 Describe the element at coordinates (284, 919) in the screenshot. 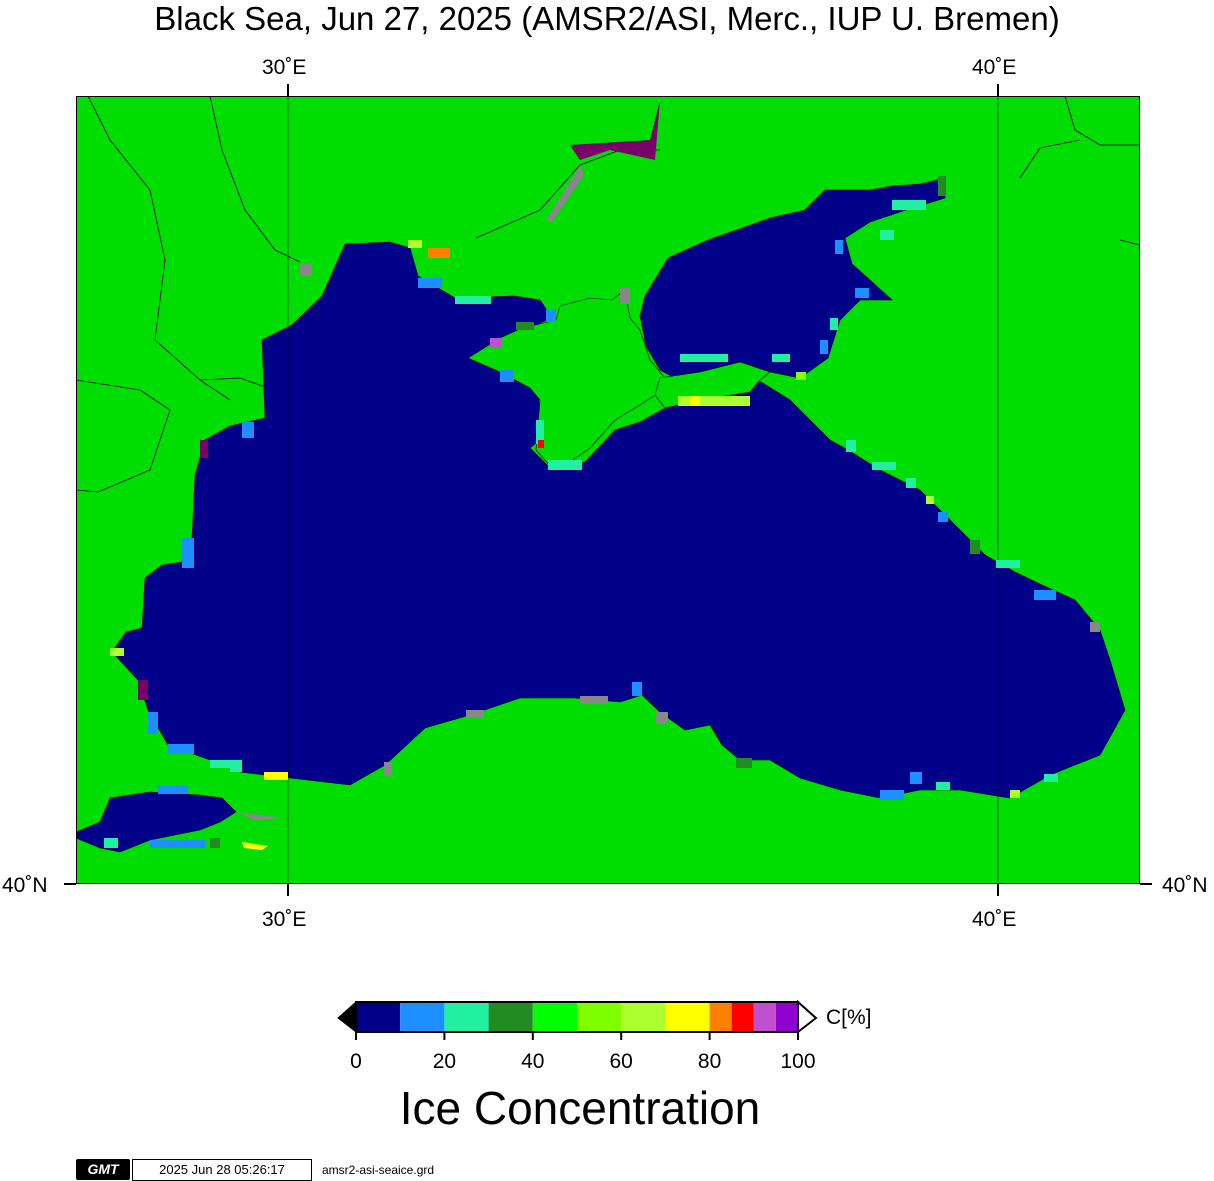

I see `lon-label-bottom-30e: 30˚E` at that location.